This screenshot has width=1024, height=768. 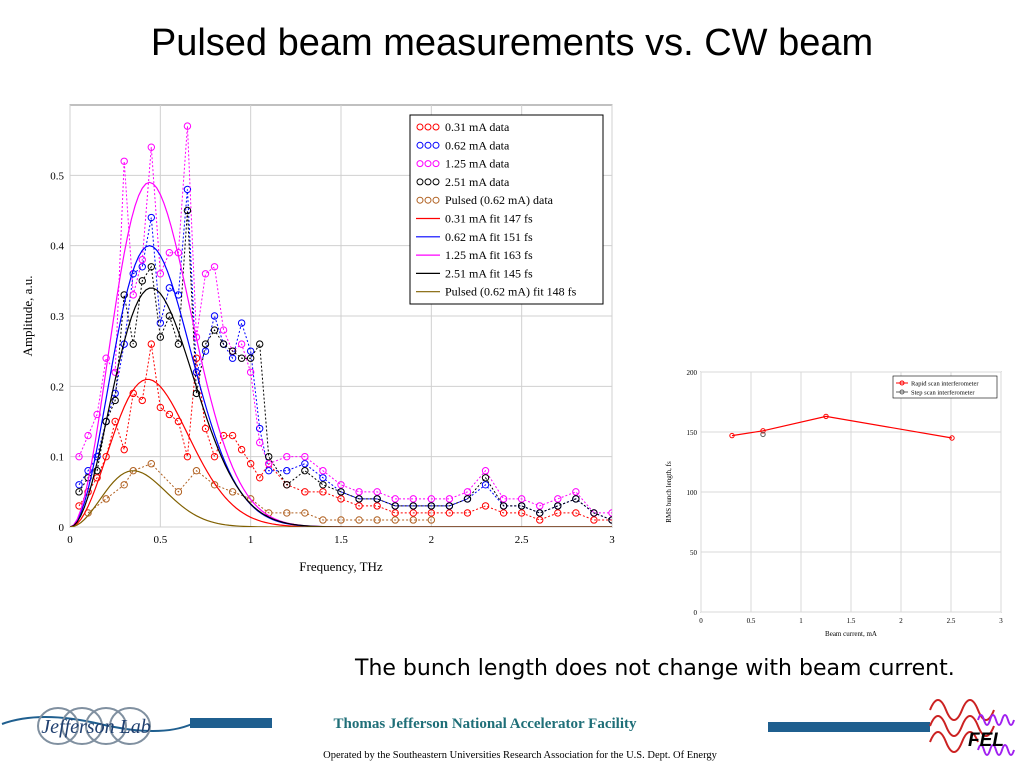 I want to click on x-tick-label: 1, so click(x=801, y=621).